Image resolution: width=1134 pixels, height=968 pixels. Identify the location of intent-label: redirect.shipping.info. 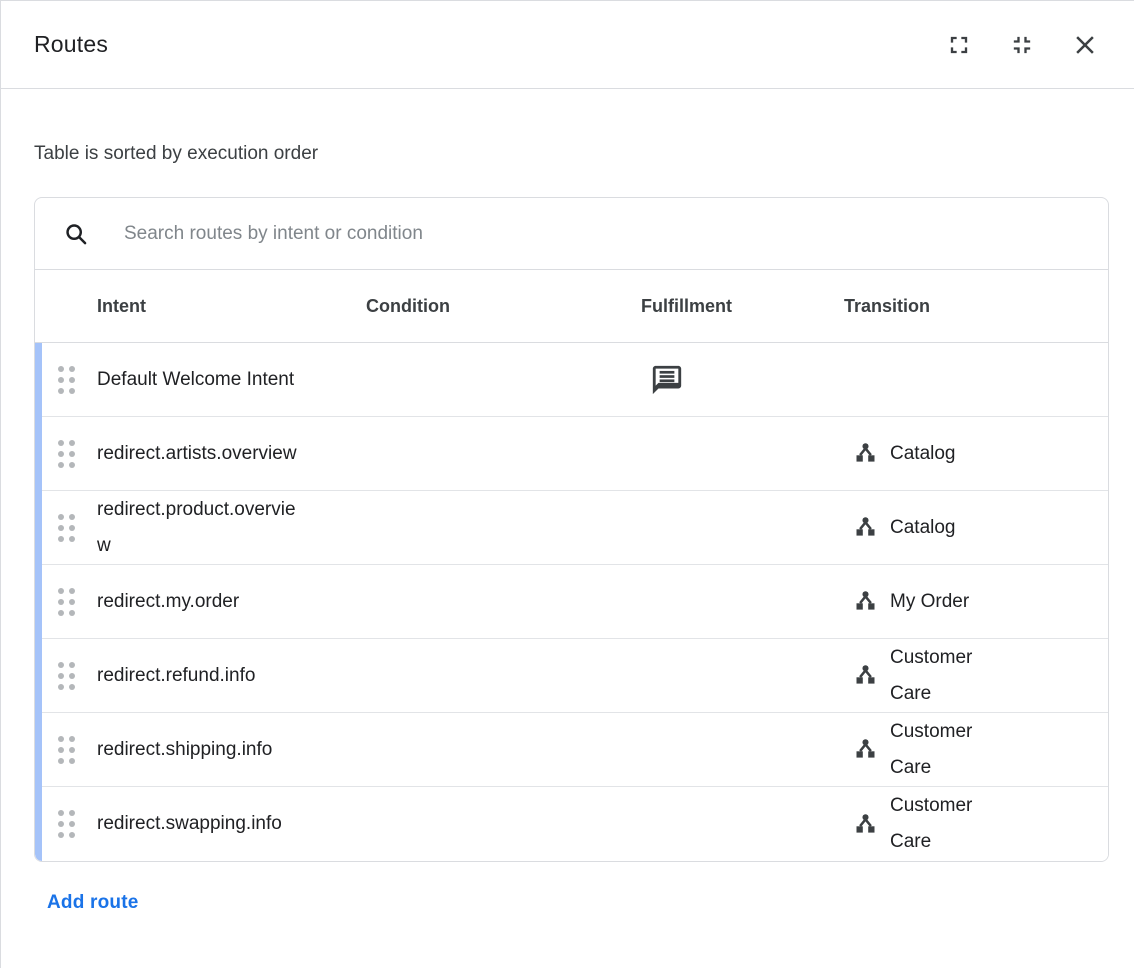
(185, 749).